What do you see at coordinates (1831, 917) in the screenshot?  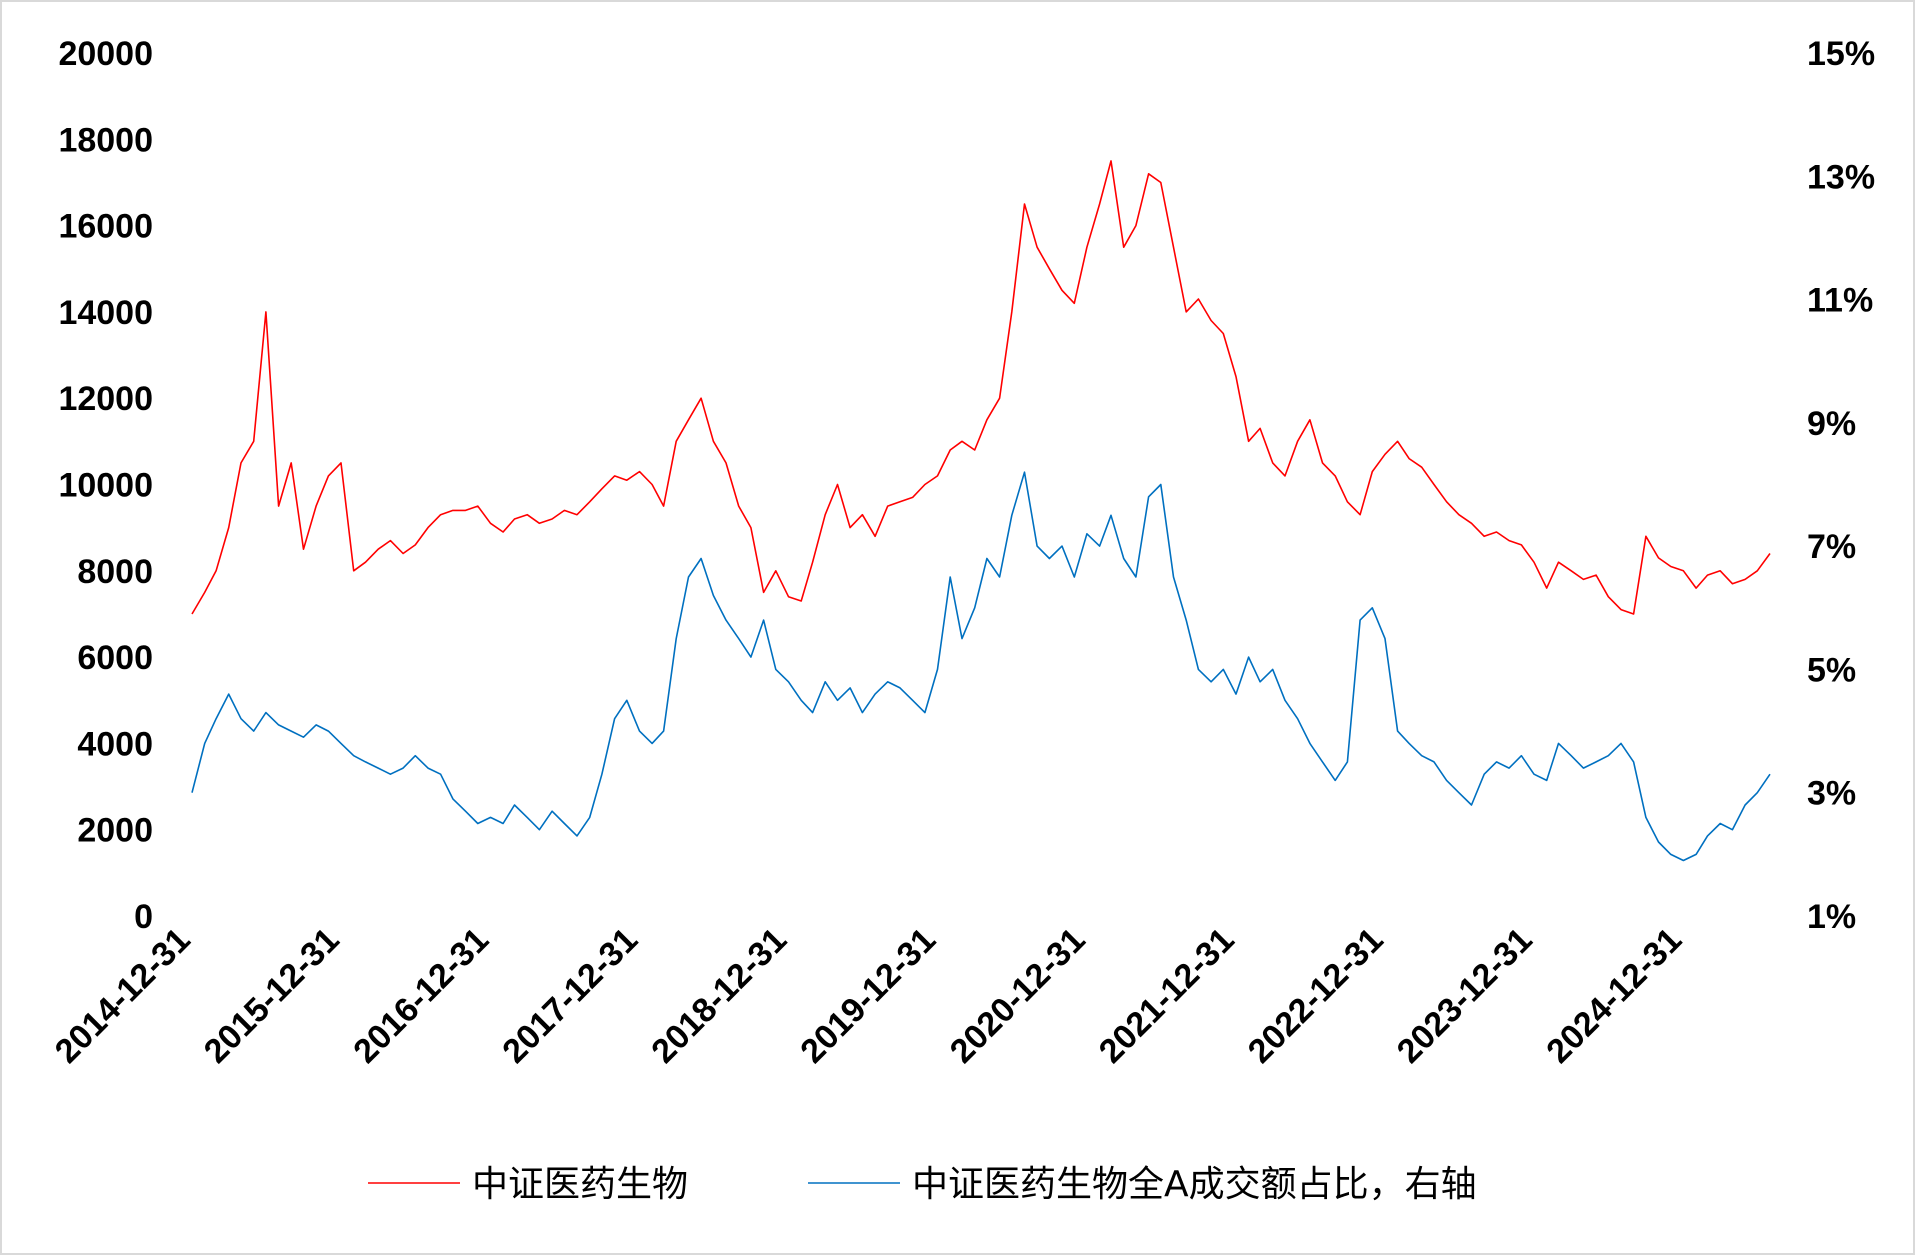 I see `y2-tick-label: 1%` at bounding box center [1831, 917].